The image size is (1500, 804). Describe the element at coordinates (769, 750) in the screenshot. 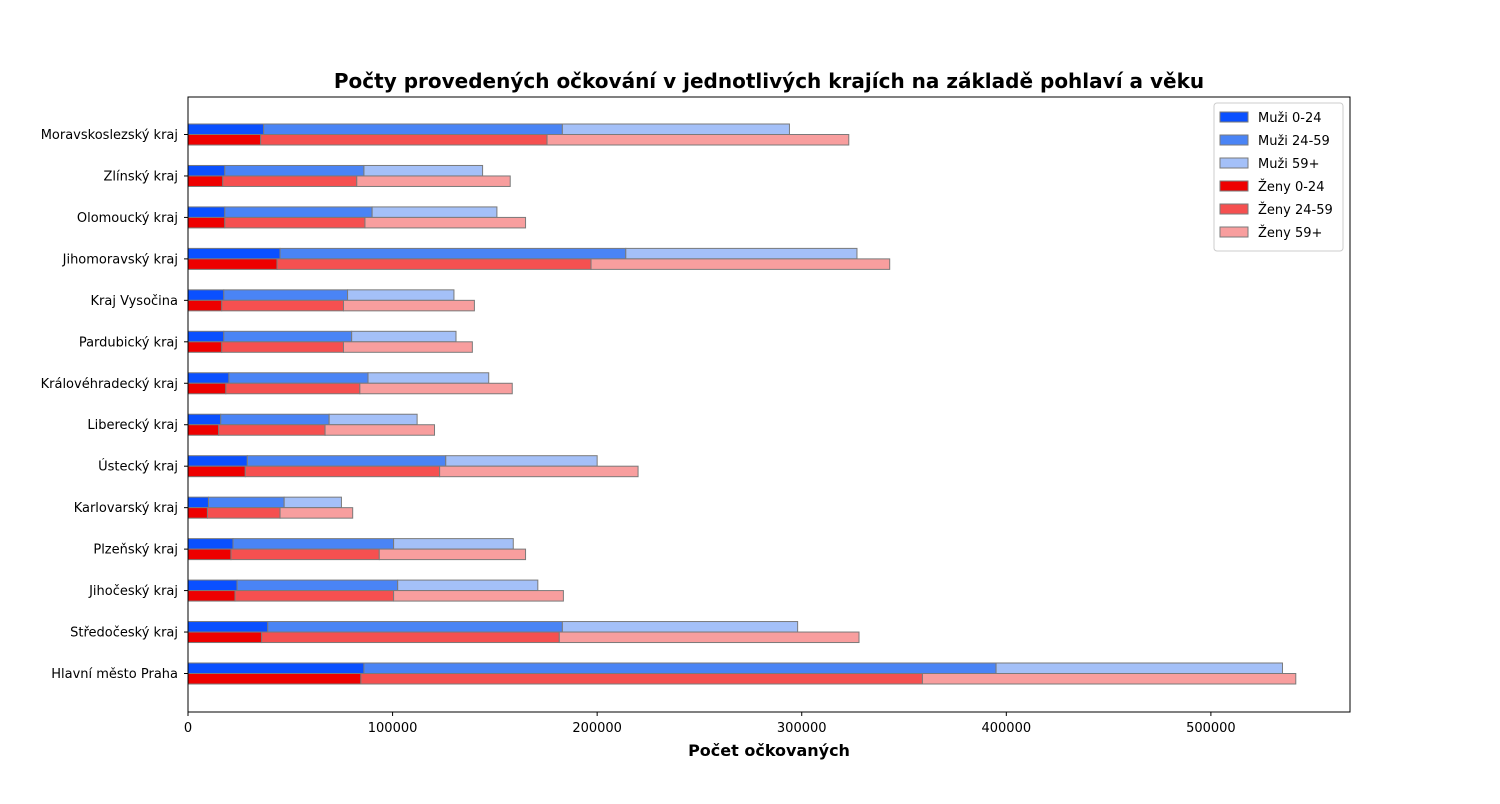

I see `x-axis-label: Počet očkovaných` at that location.